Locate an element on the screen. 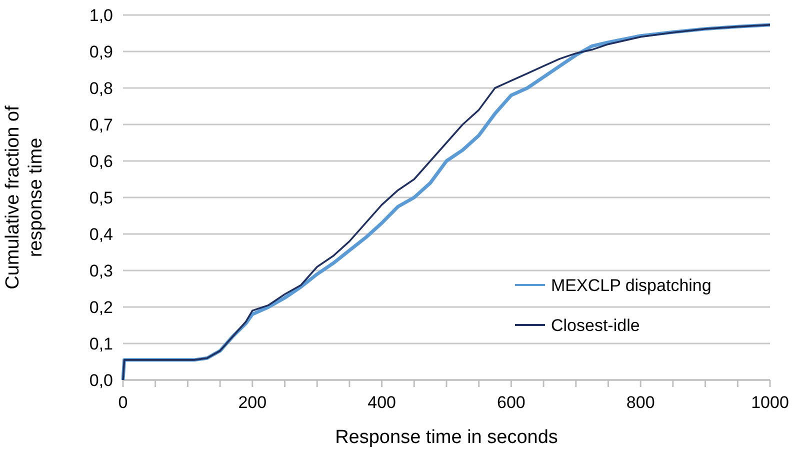  legend-label: MEXCLP dispatching is located at coordinates (631, 285).